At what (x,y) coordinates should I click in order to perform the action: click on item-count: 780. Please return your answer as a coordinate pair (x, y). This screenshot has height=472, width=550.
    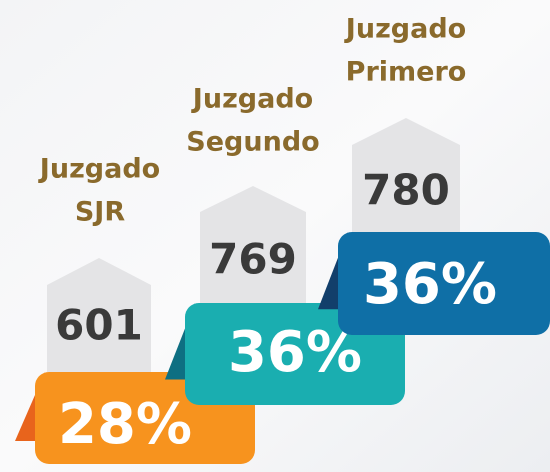
    Looking at the image, I should click on (406, 190).